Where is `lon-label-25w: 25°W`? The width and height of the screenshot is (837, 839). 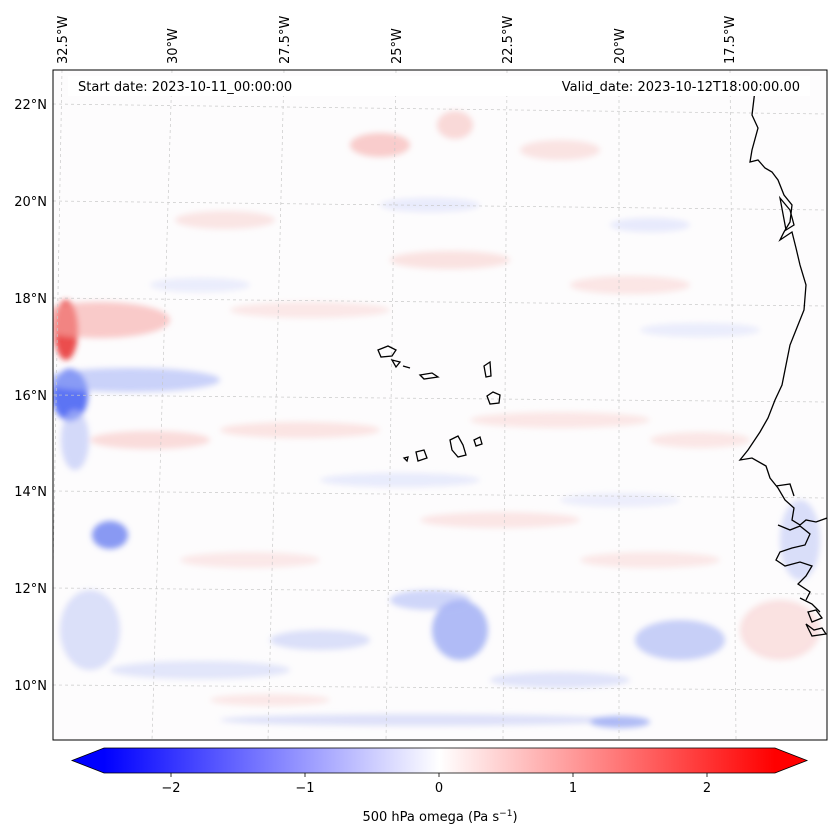
lon-label-25w: 25°W is located at coordinates (397, 46).